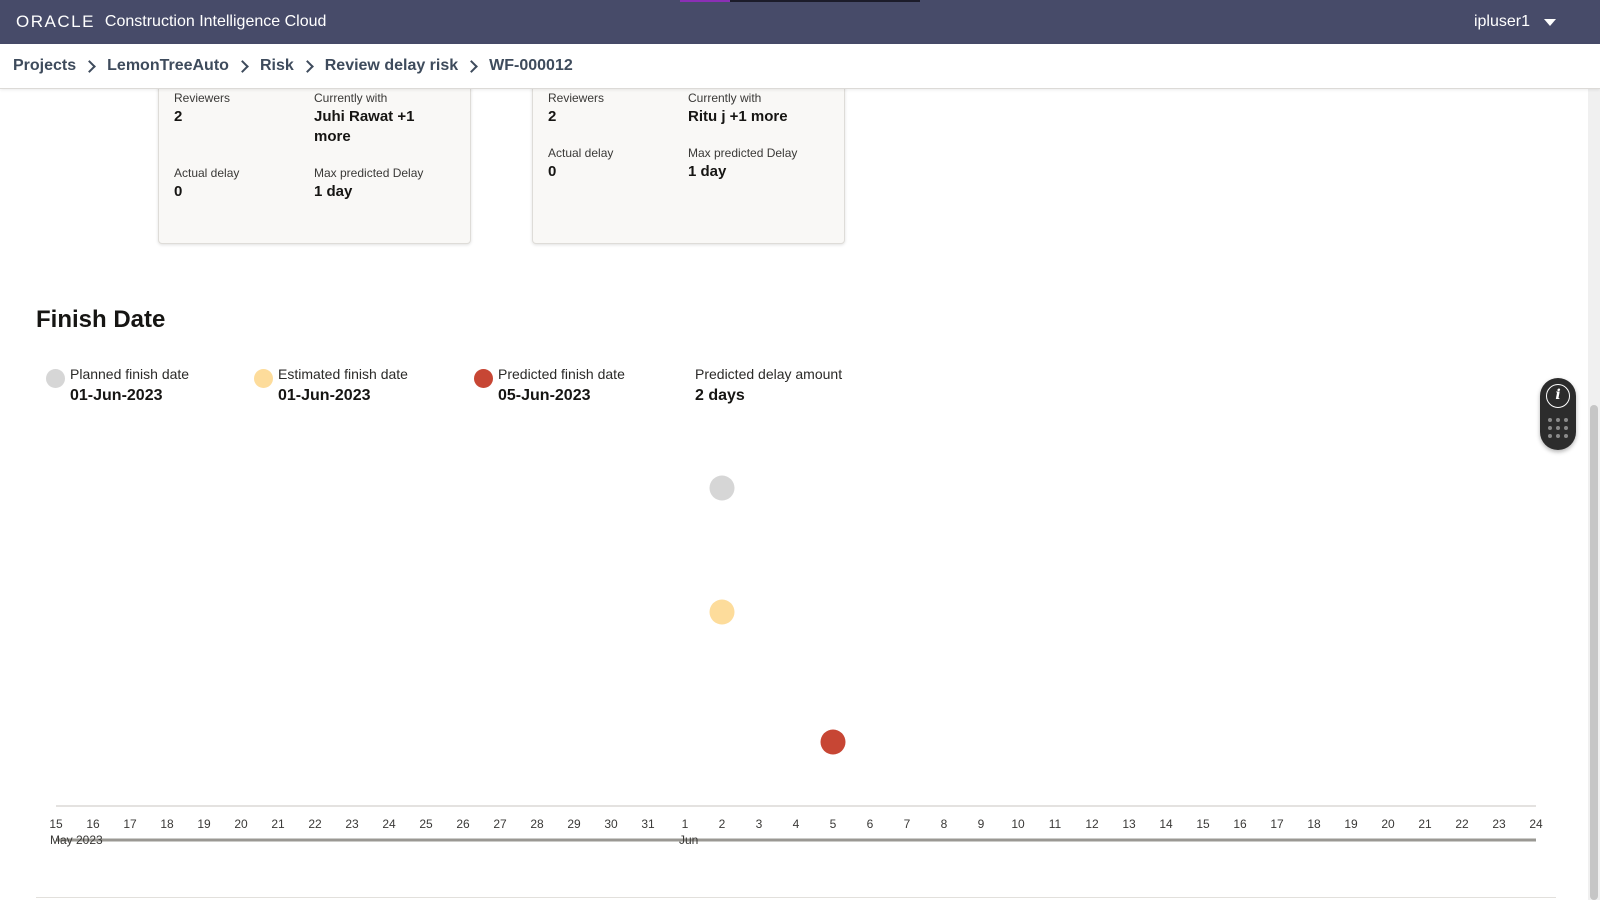  I want to click on breadcrumb-project: LemonTreeAuto, so click(168, 65).